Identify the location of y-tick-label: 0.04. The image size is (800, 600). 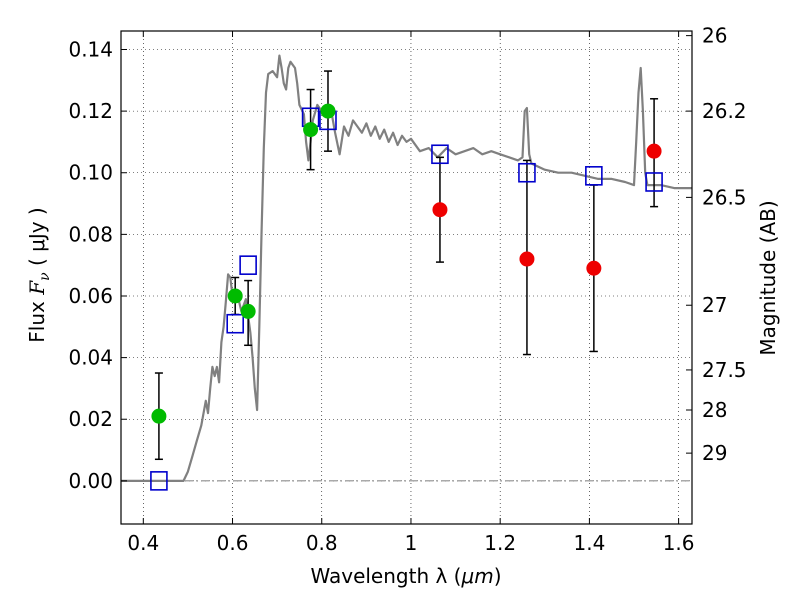
(90, 358).